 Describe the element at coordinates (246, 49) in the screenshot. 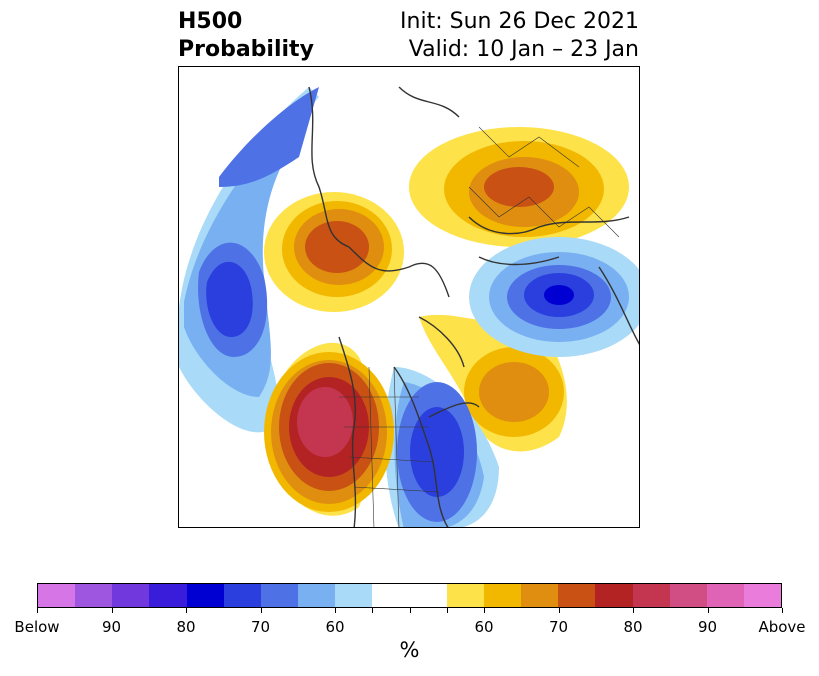

I see `title-product: Probability` at that location.